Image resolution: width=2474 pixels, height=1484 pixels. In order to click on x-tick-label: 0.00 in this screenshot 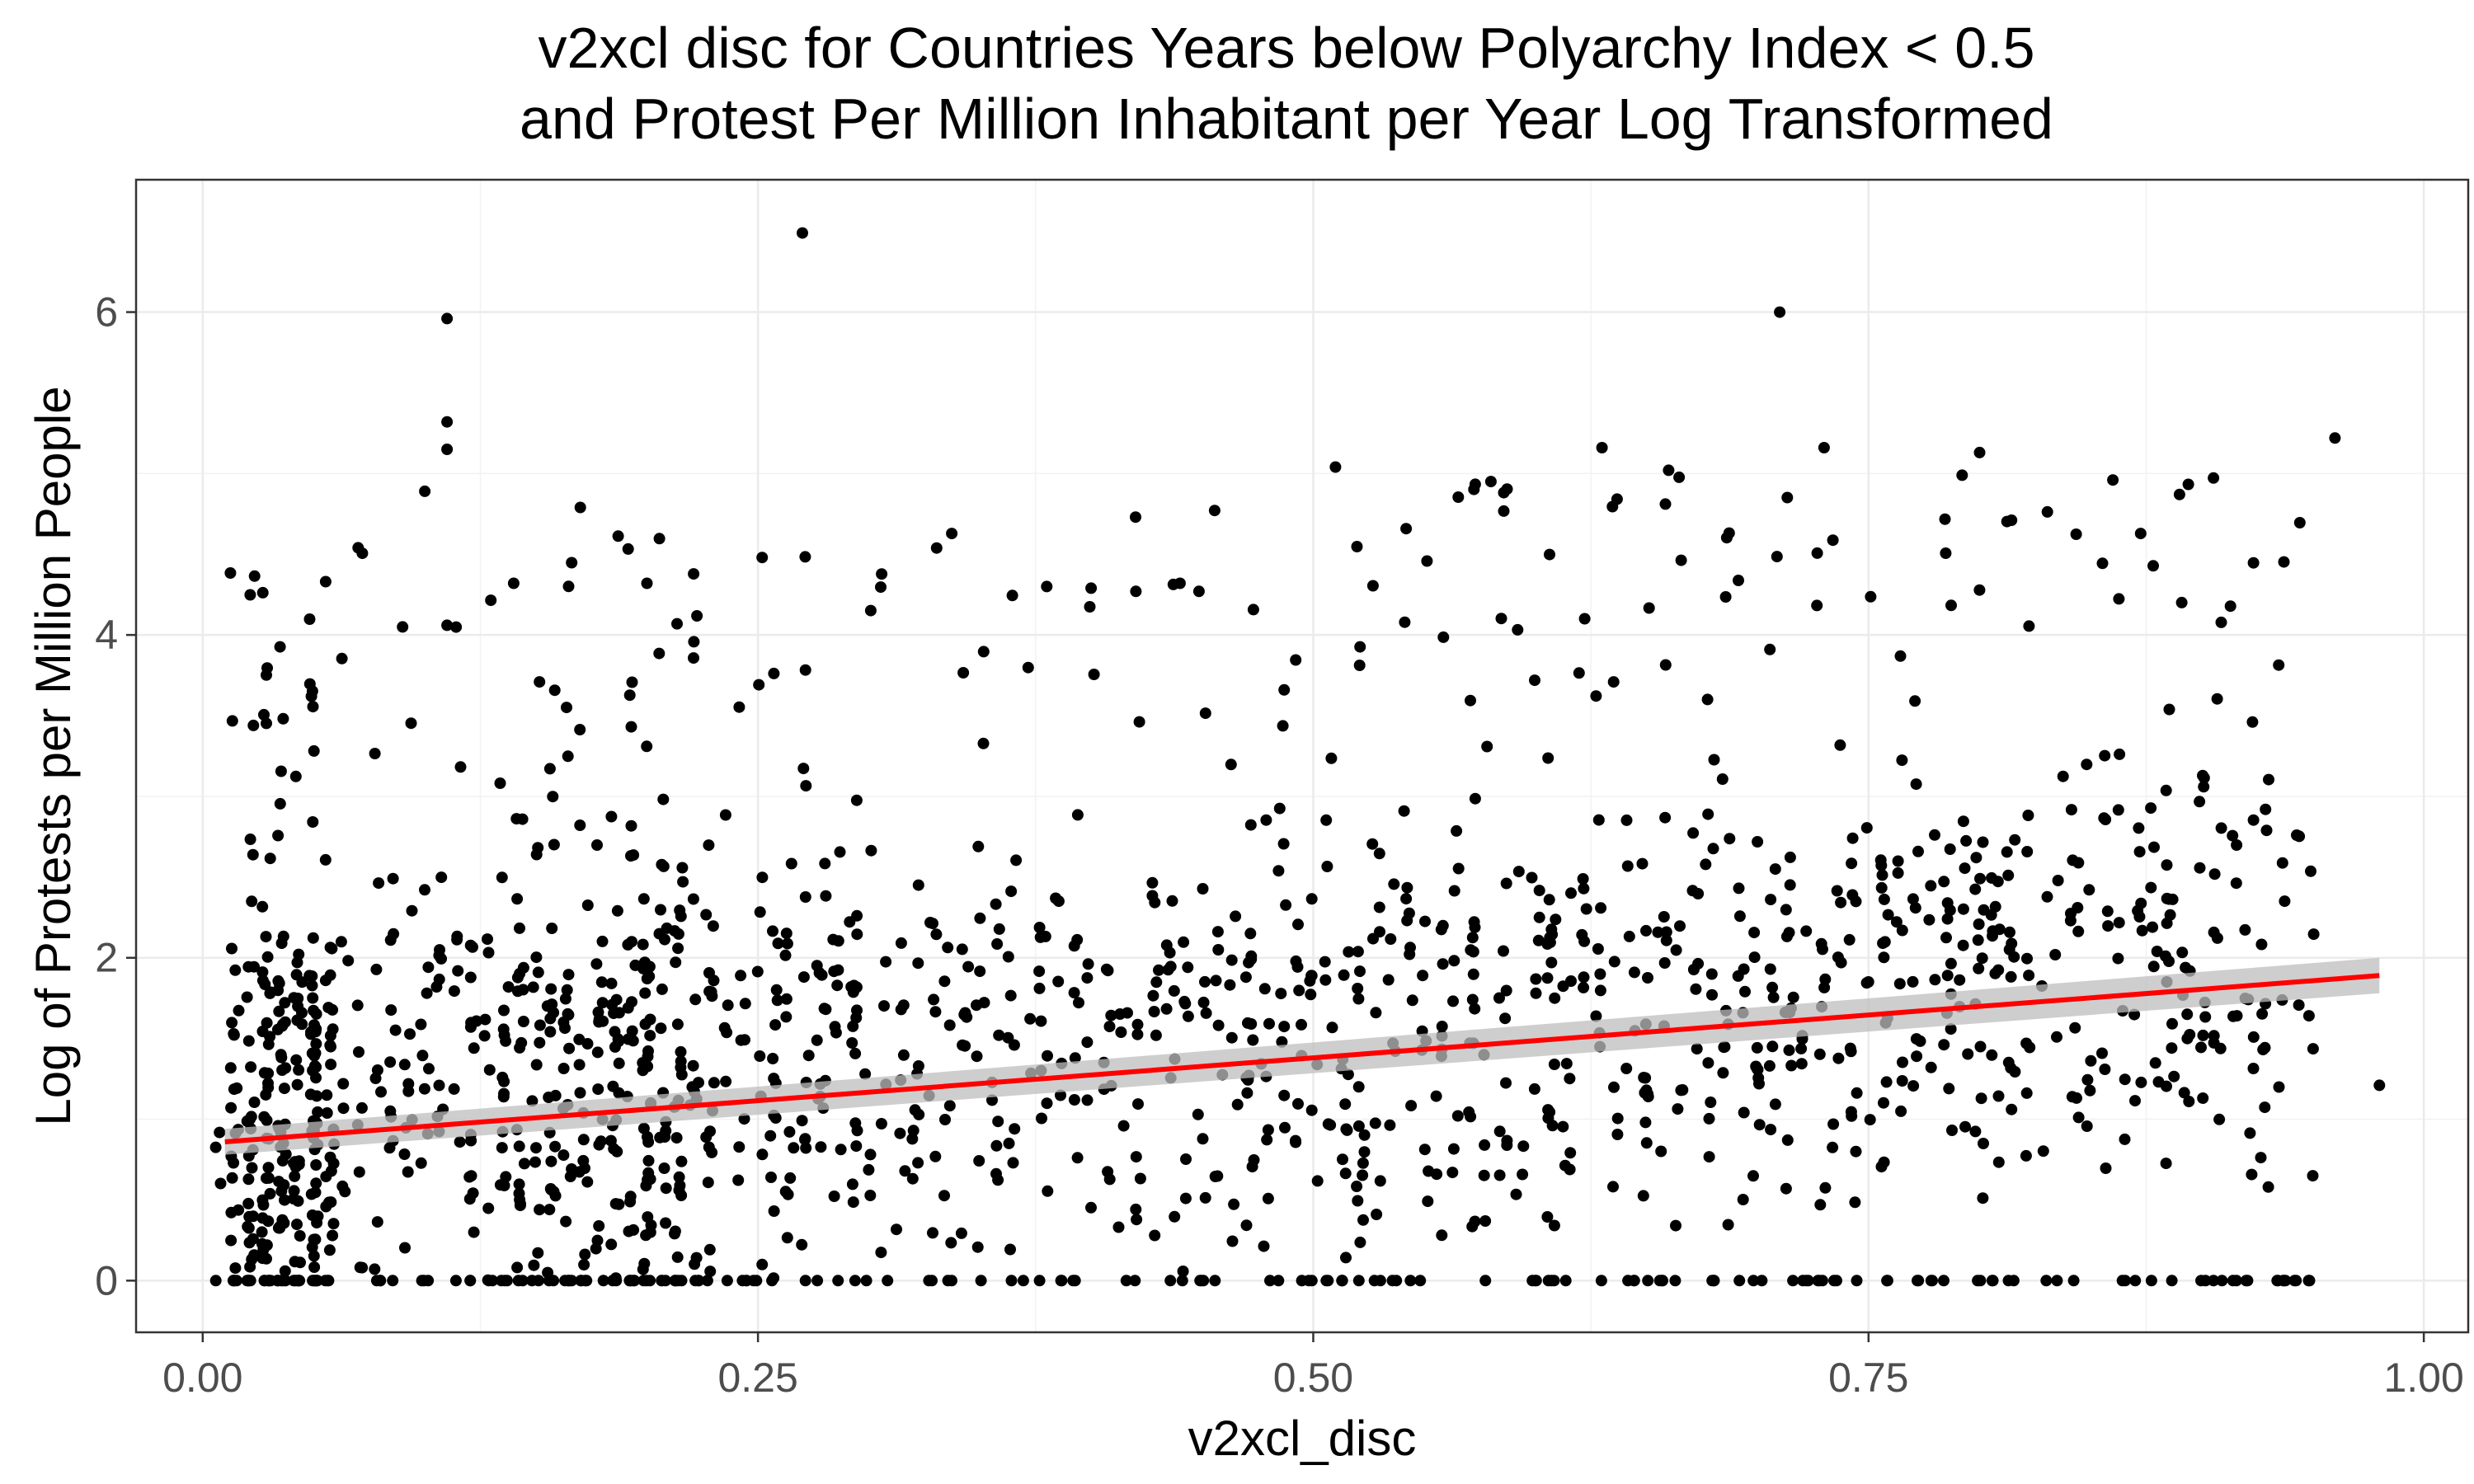, I will do `click(202, 1378)`.